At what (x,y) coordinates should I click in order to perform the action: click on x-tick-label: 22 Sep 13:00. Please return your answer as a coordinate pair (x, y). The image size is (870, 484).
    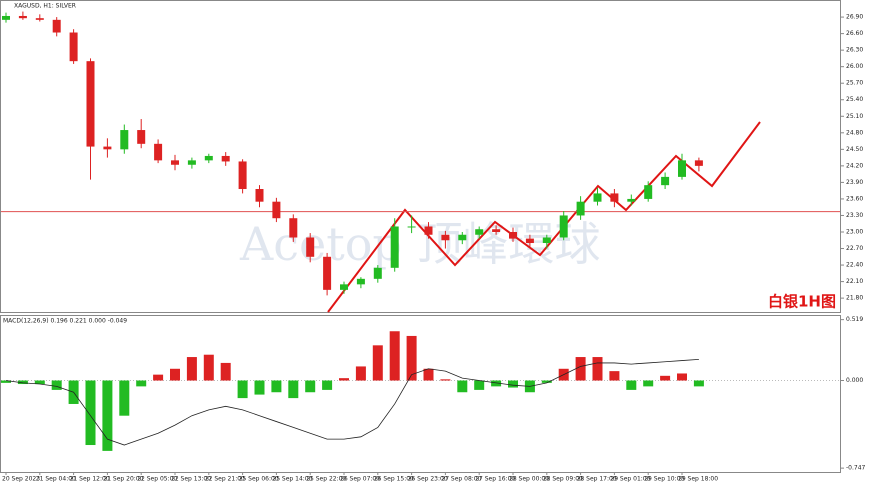
    Looking at the image, I should click on (191, 479).